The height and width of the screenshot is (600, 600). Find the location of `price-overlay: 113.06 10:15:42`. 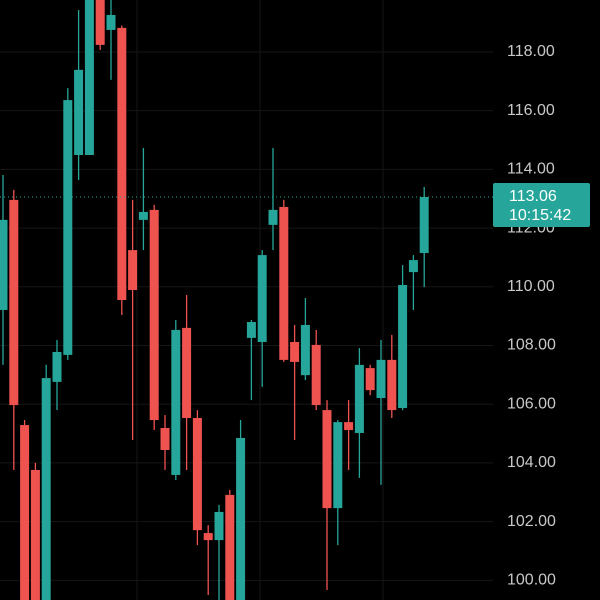

price-overlay: 113.06 10:15:42 is located at coordinates (295, 204).